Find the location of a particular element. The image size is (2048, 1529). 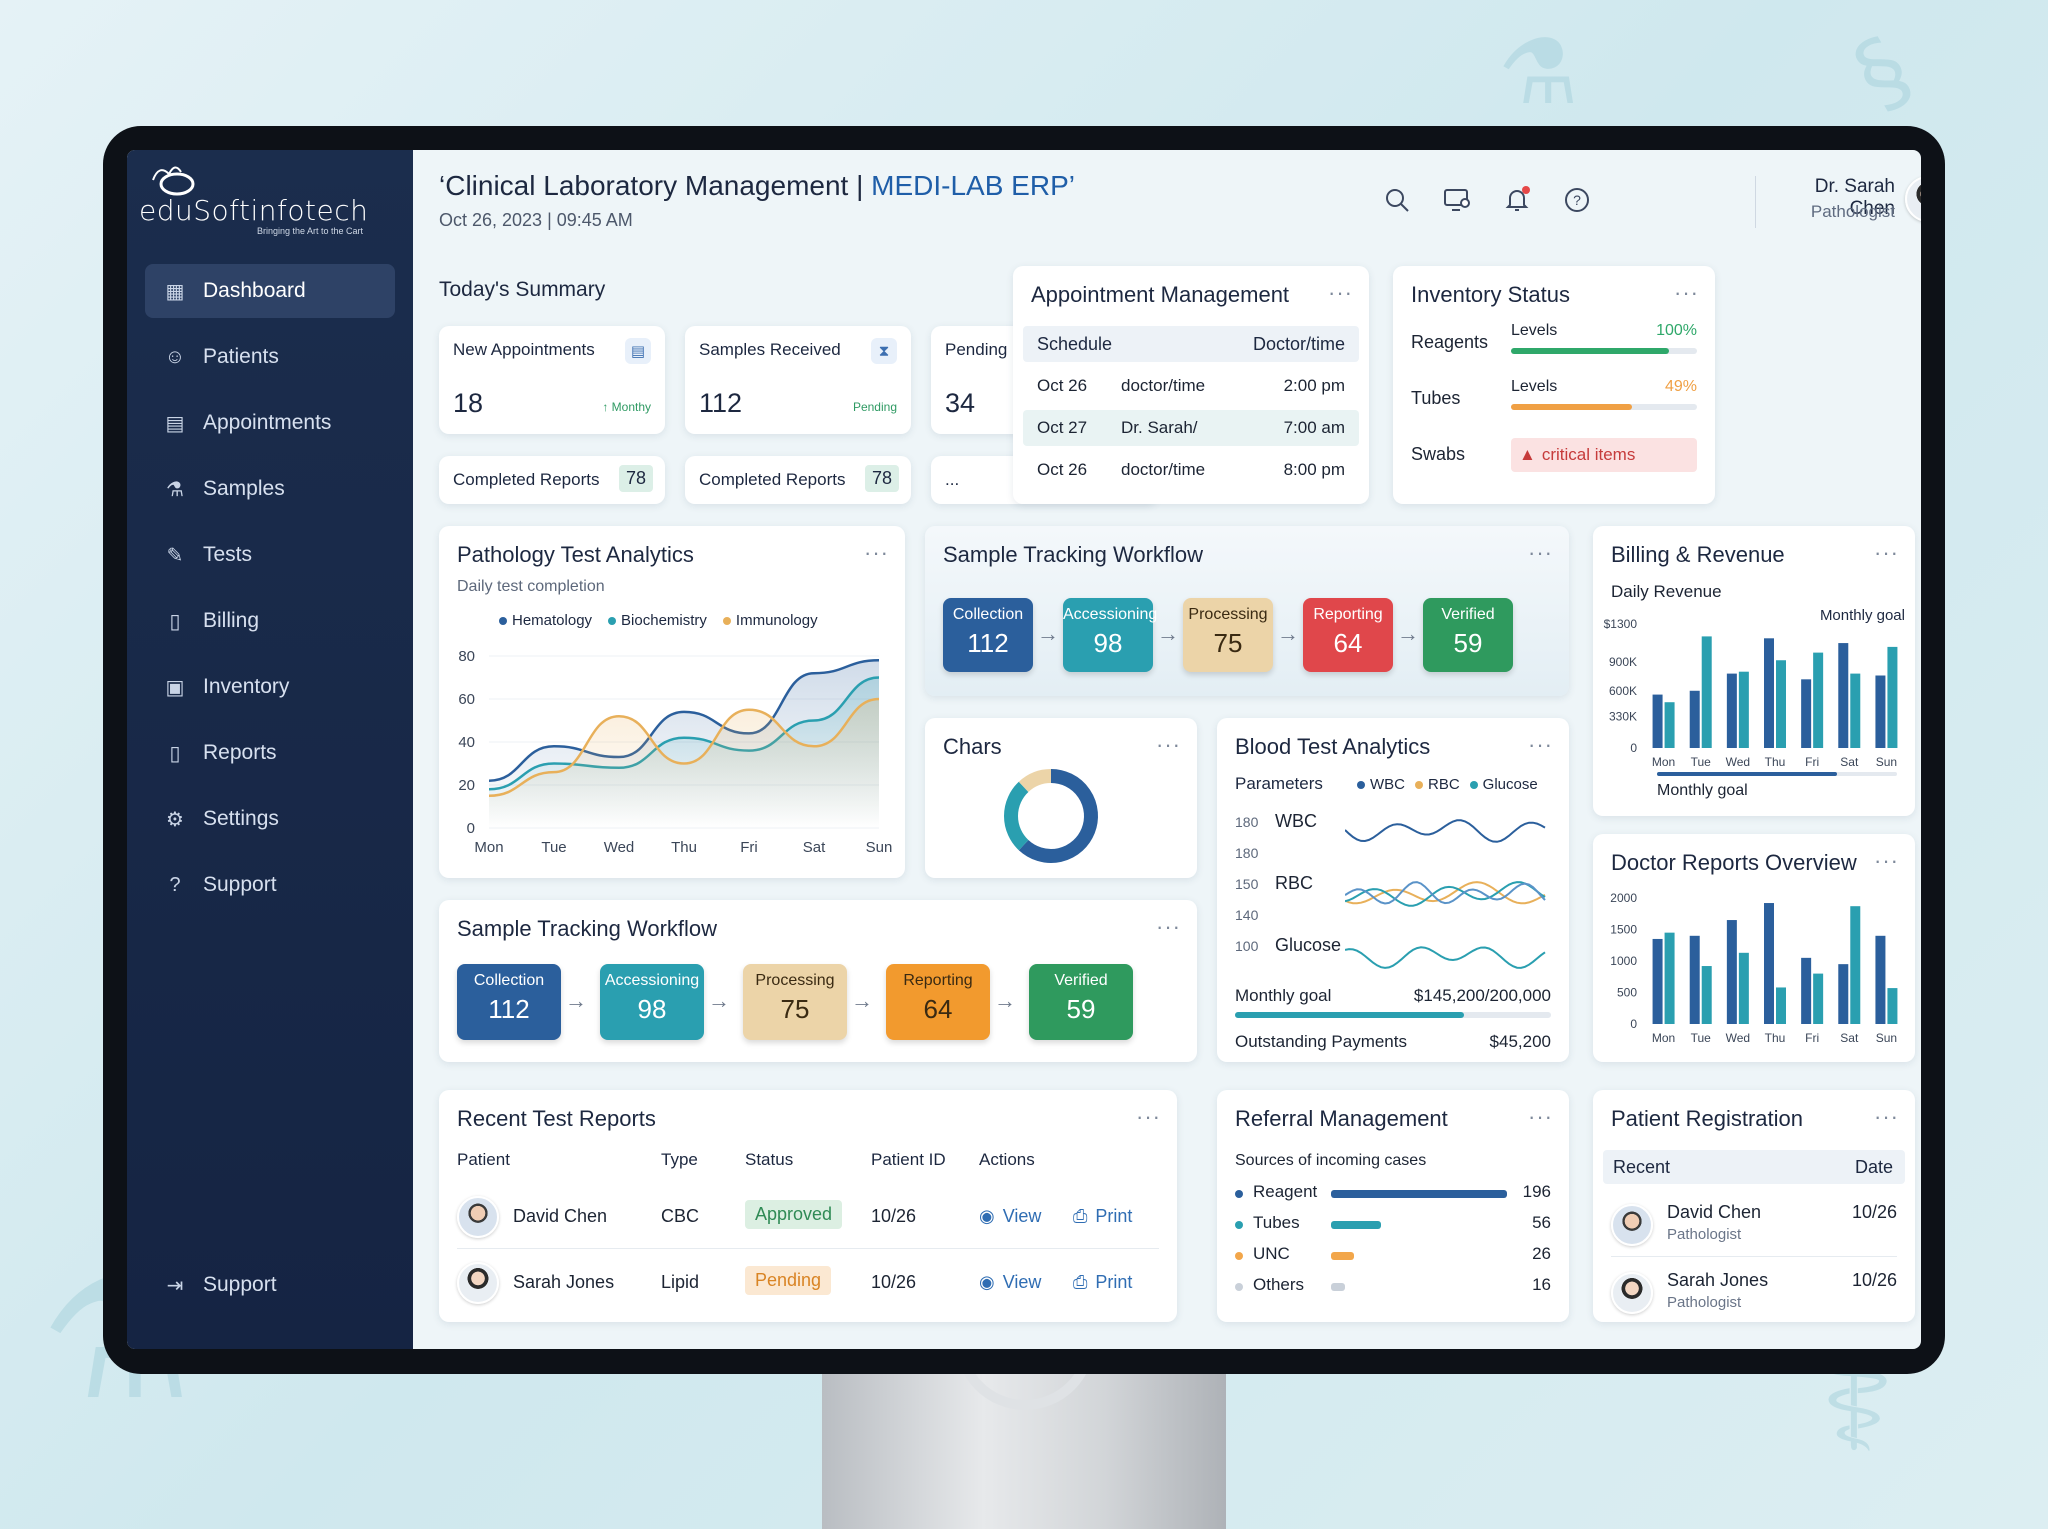

chars-title: Chars is located at coordinates (972, 746).